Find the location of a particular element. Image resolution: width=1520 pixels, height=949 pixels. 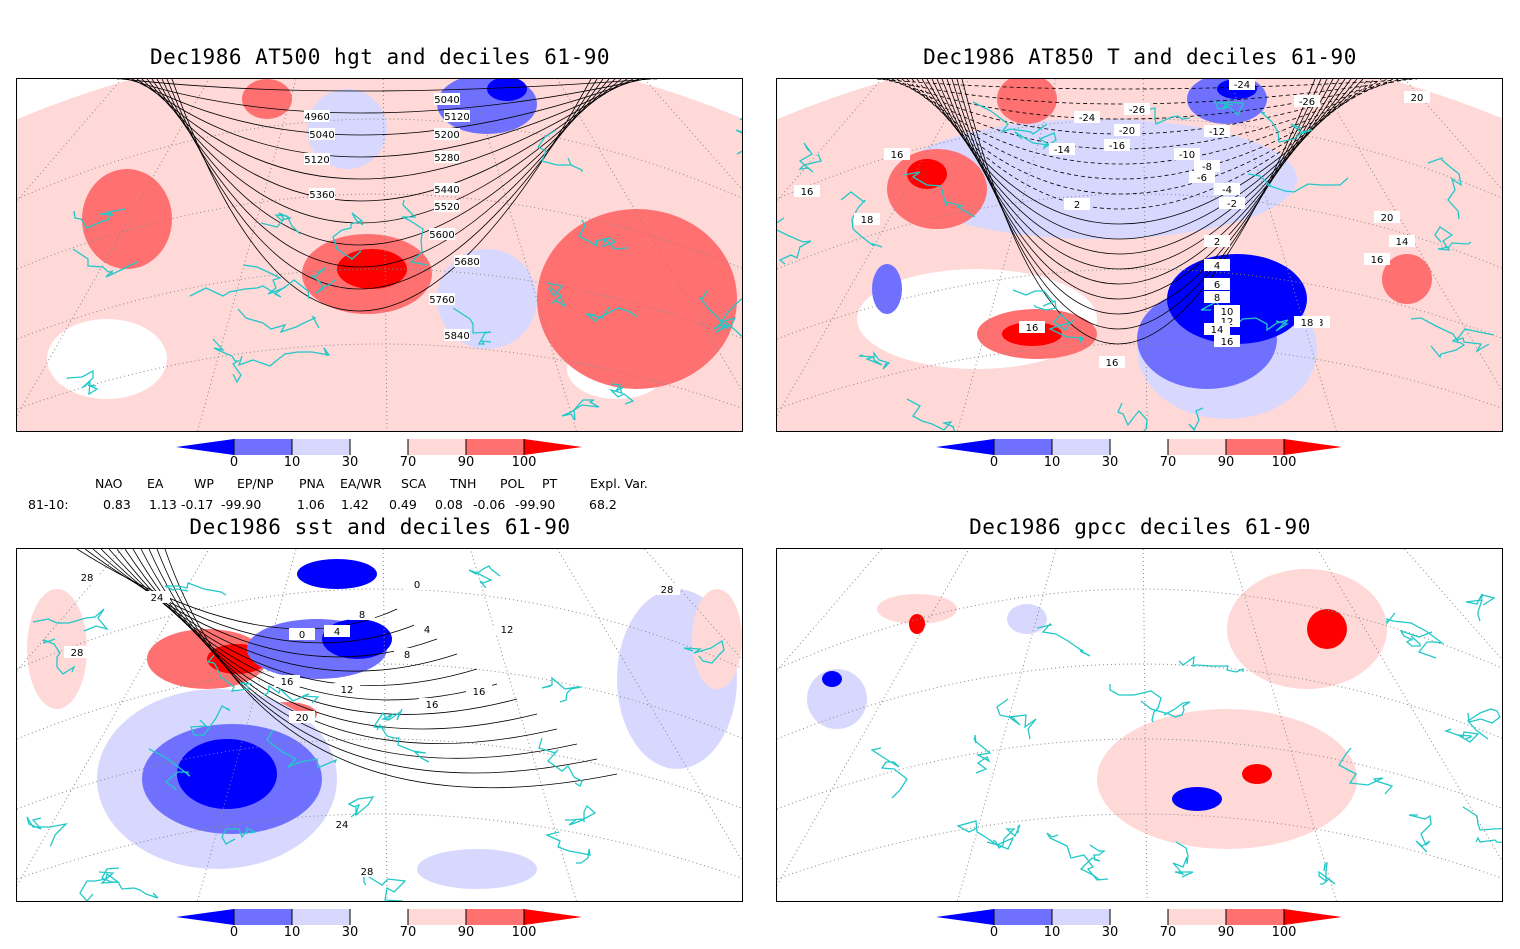

contour-label: 5520 is located at coordinates (446, 207).